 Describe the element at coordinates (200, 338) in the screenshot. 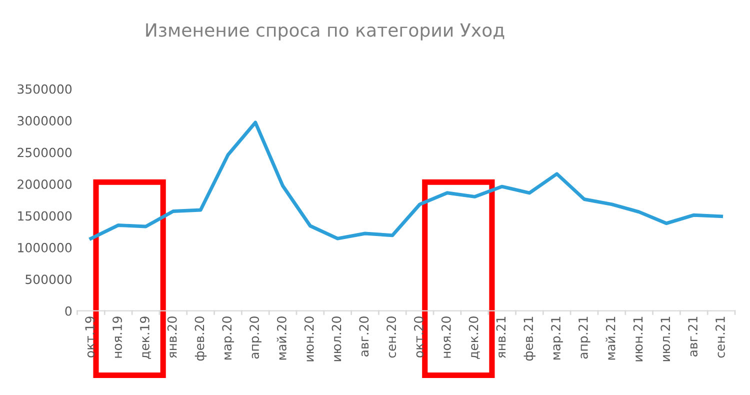

I see `x-tick-label: фев.20` at that location.